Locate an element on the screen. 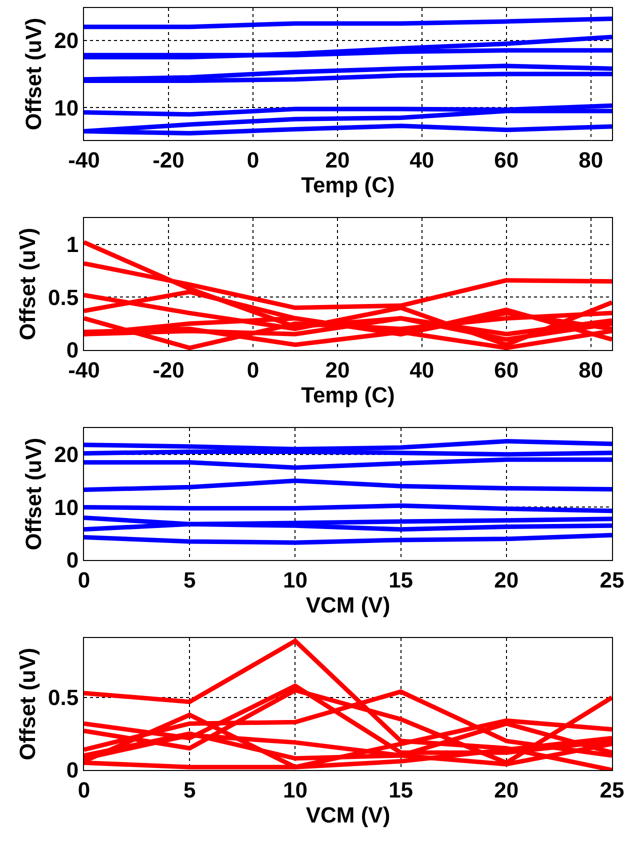 This screenshot has height=841, width=636. x-tick-label: -40 is located at coordinates (84, 159).